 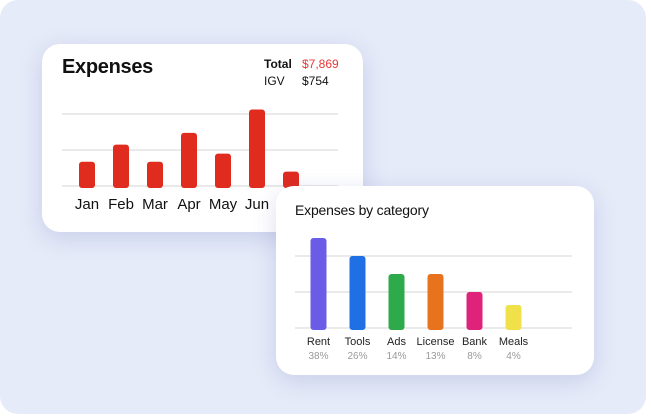 I want to click on bar-license, so click(x=435, y=302).